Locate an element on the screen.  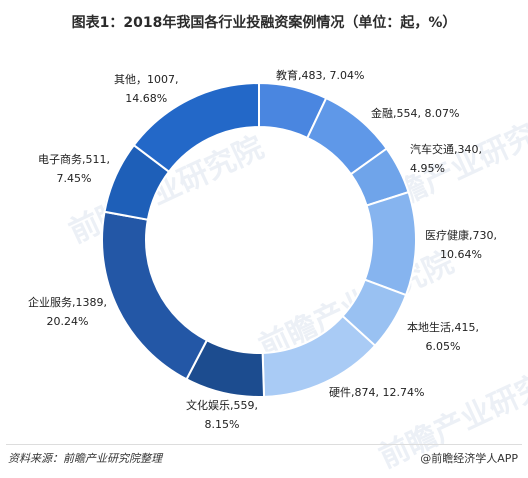
label-education: 教育,483, 7.04% is located at coordinates (320, 75).